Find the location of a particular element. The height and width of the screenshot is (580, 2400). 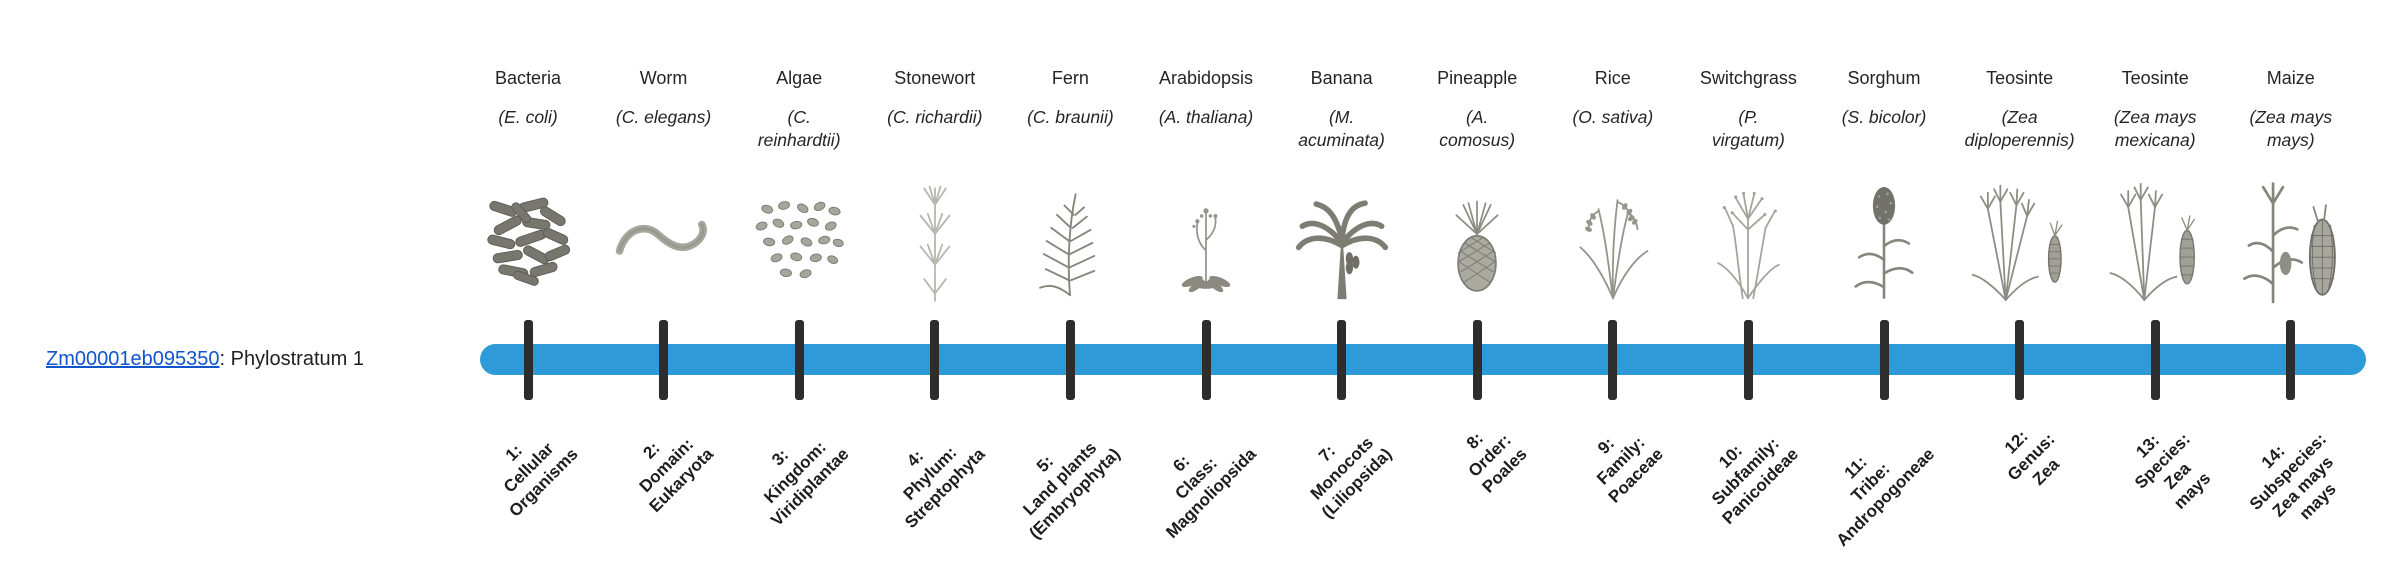

taxon-column: Bacteria (E. coli) 1: Cellular Organisms is located at coordinates (528, 290).